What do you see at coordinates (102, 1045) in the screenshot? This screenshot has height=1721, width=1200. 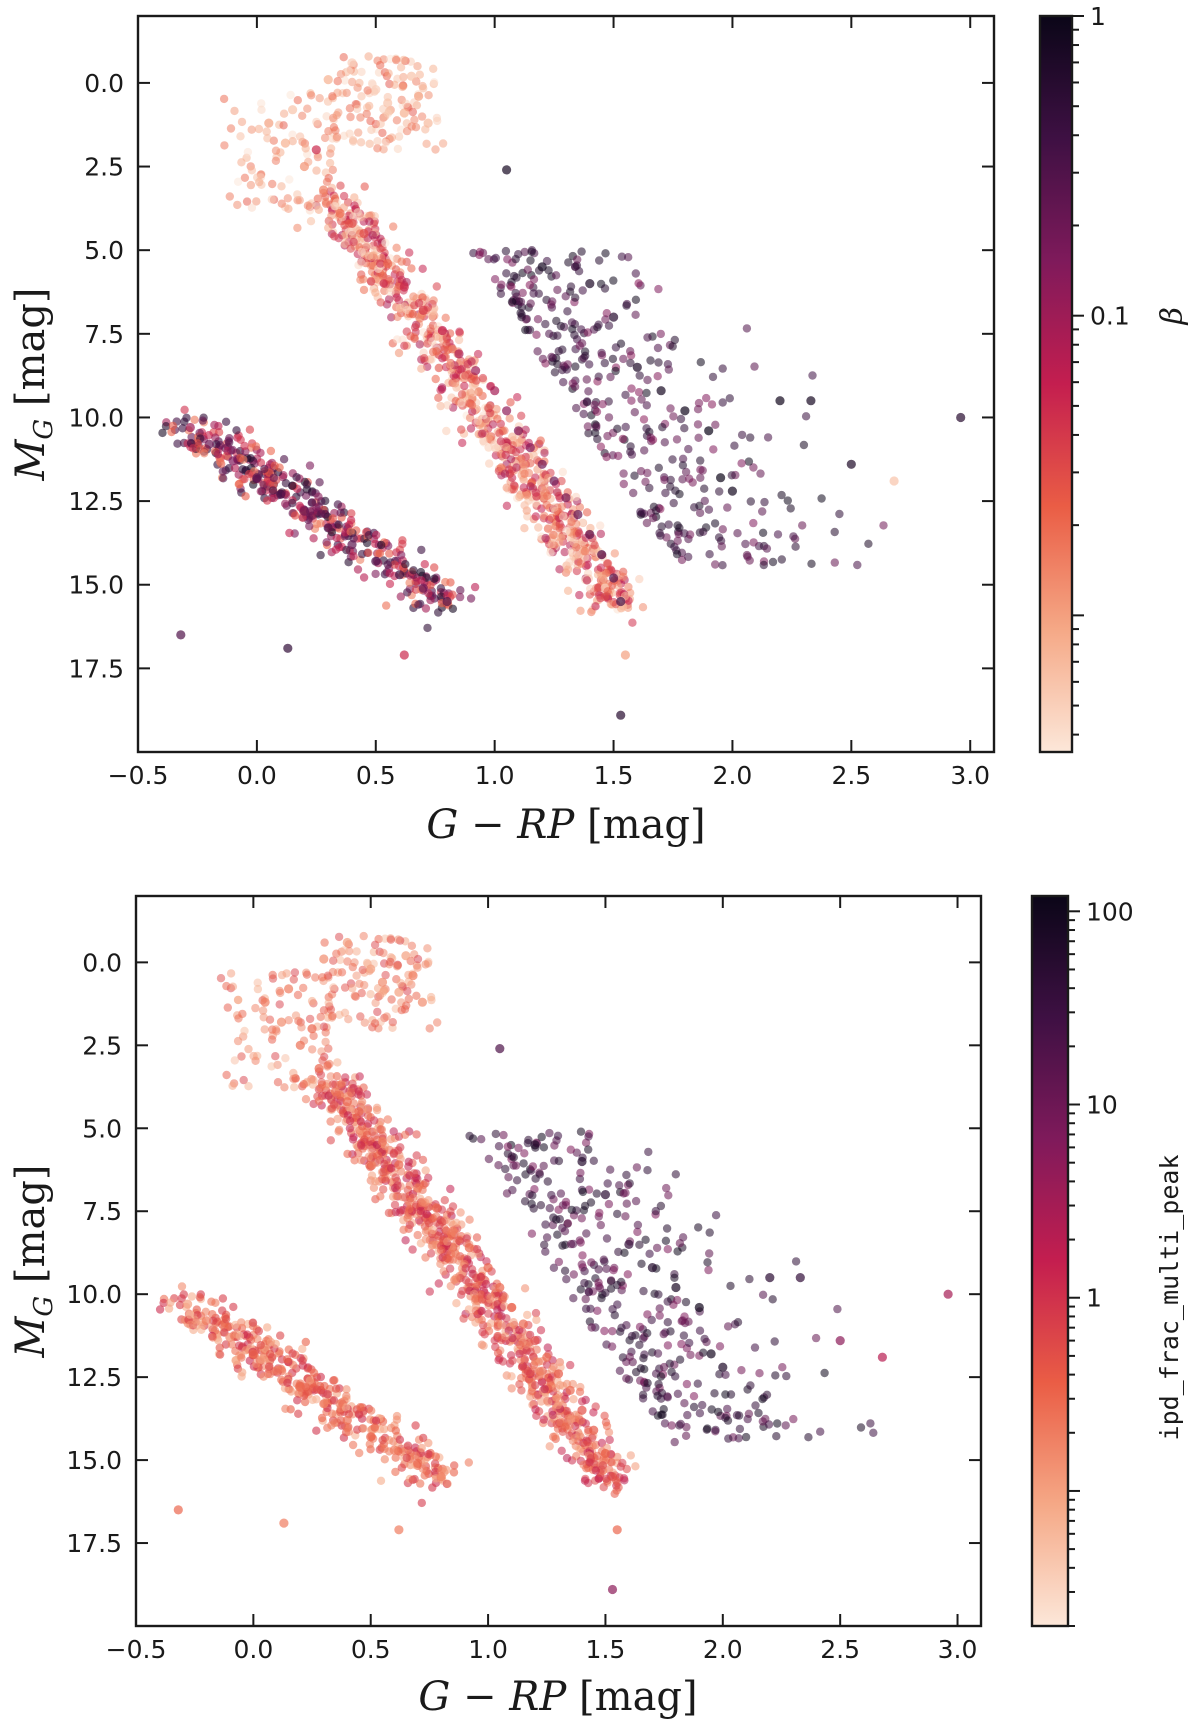 I see `y-tick-label: 2.5` at bounding box center [102, 1045].